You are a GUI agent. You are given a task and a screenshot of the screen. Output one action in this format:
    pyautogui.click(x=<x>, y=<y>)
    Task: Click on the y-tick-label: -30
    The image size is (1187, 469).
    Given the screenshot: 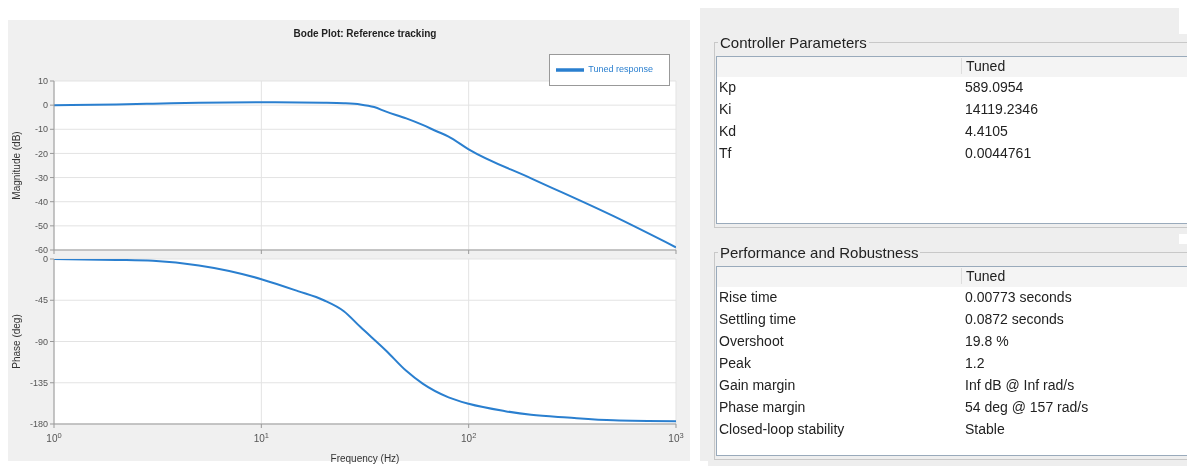 What is the action you would take?
    pyautogui.click(x=41, y=177)
    